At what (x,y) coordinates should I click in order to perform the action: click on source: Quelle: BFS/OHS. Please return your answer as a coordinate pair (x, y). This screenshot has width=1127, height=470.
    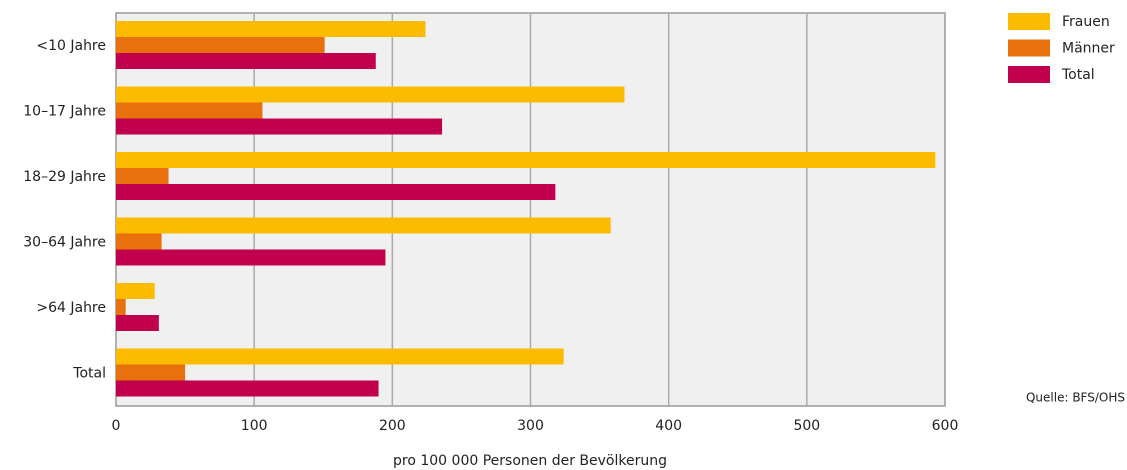
    Looking at the image, I should click on (1075, 398).